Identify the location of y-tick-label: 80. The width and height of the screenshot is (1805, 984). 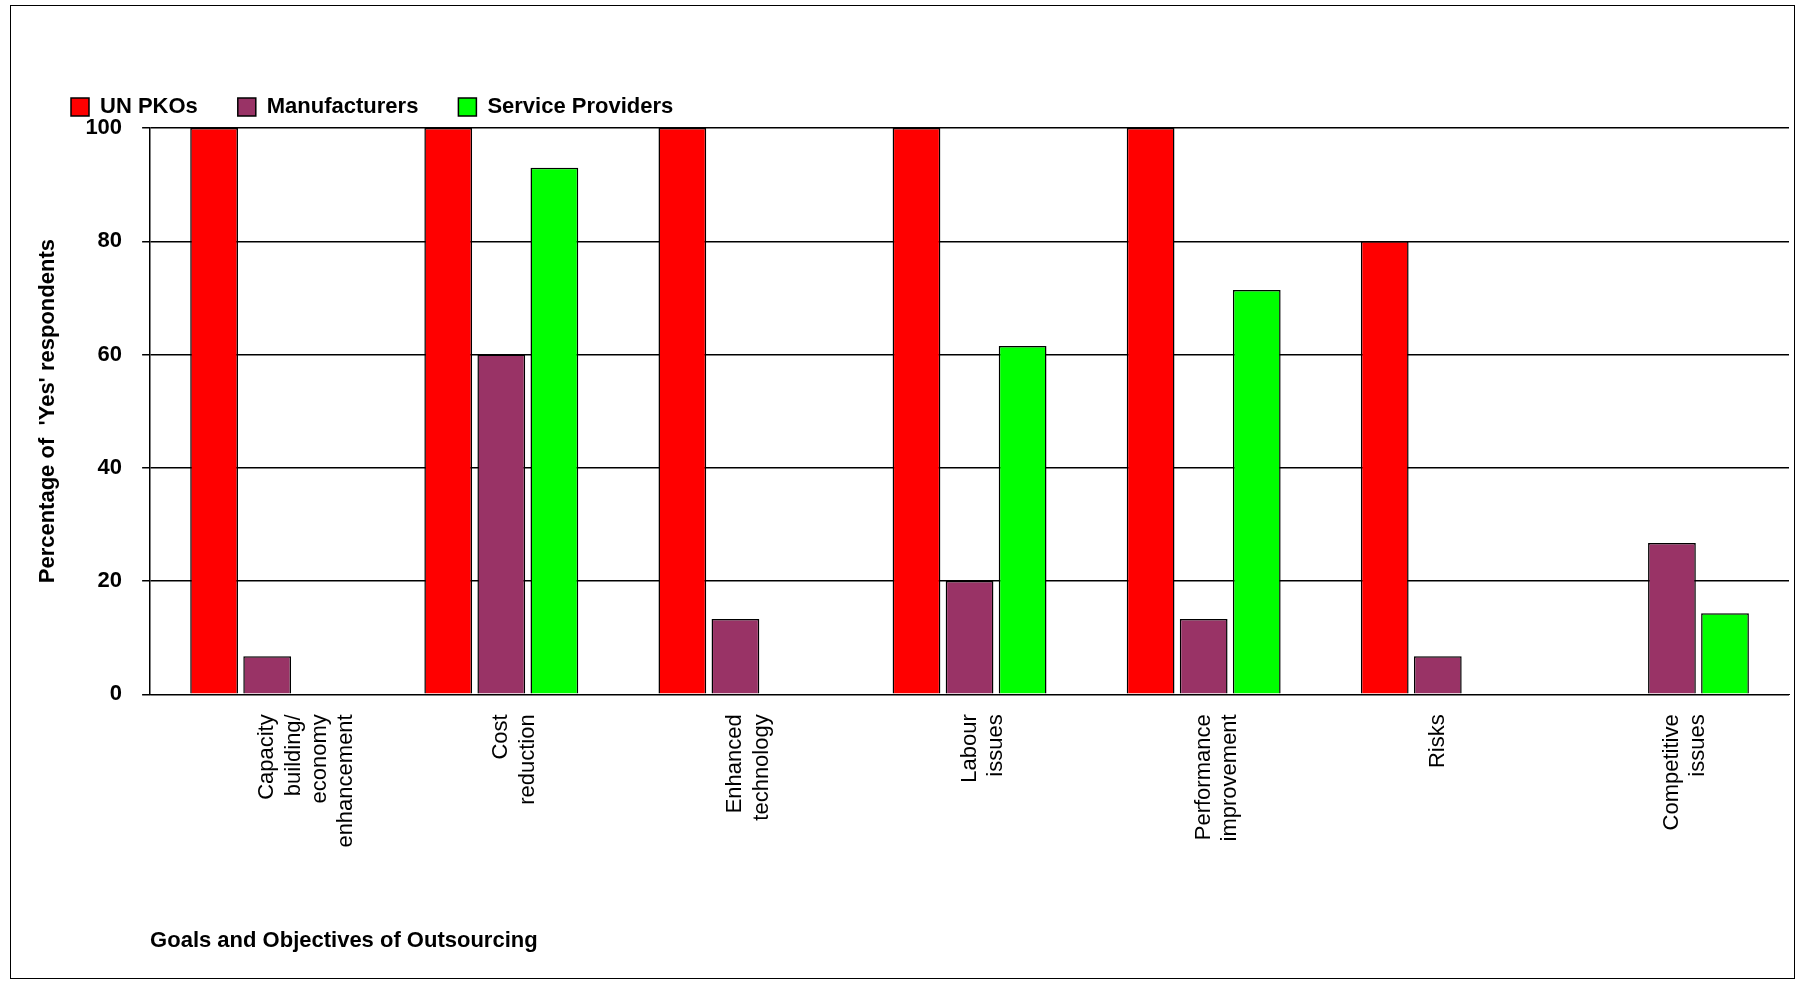
(110, 240).